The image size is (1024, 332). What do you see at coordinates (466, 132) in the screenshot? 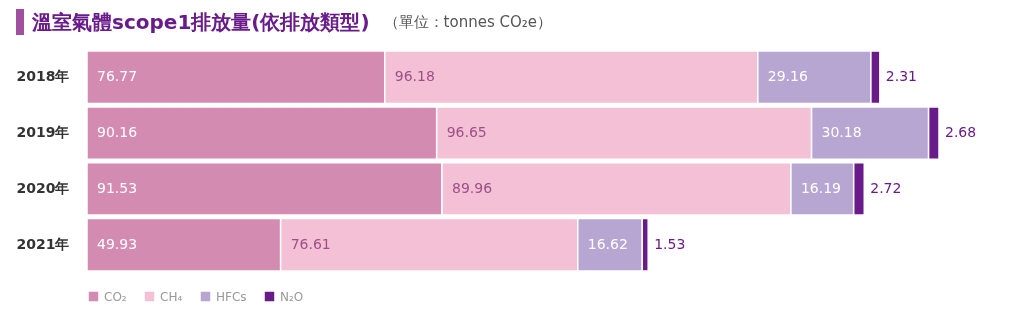
I see `data-label: 96.65` at bounding box center [466, 132].